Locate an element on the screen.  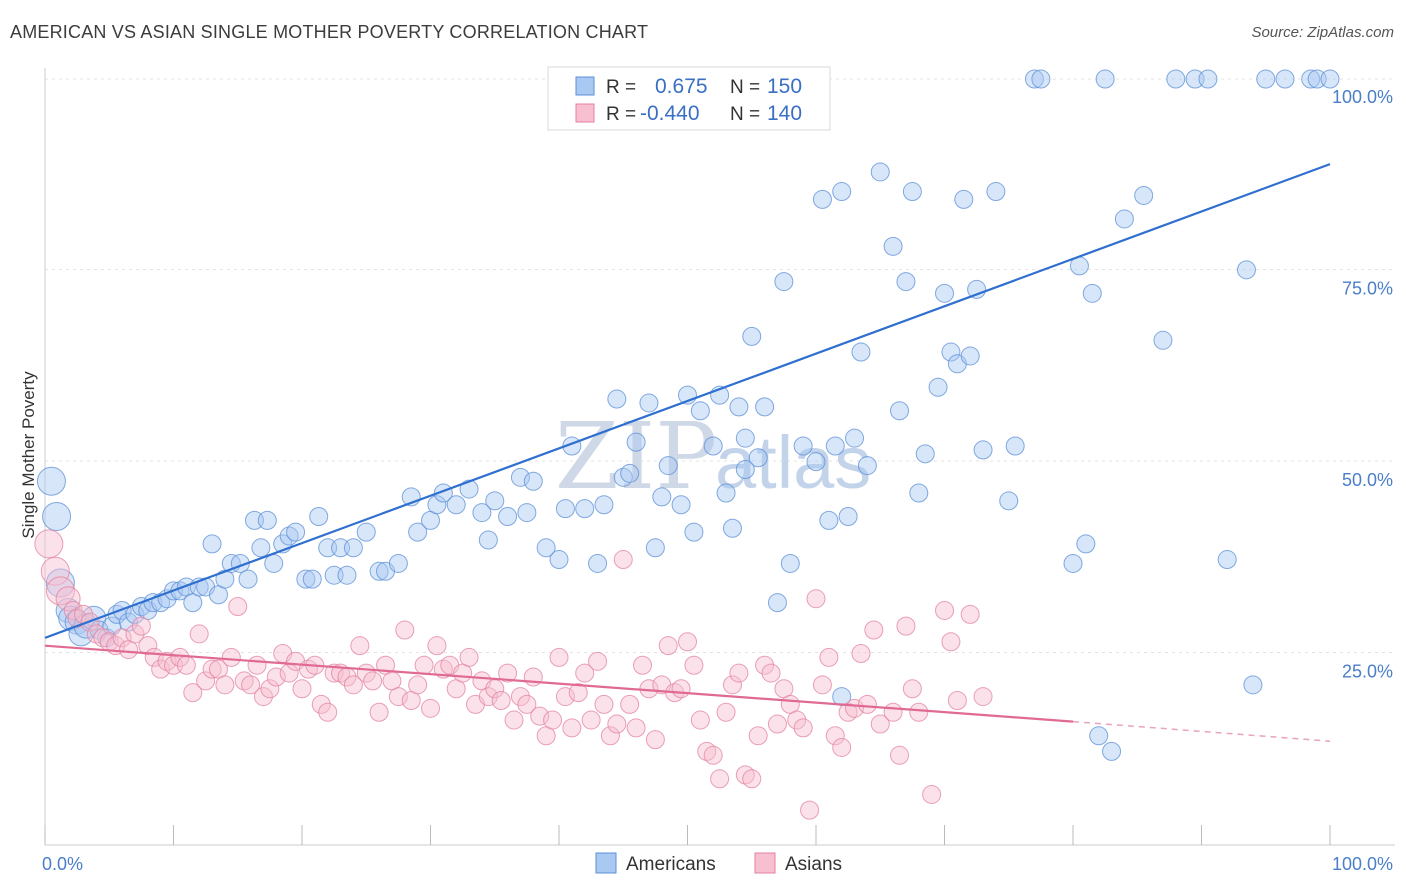
series-legend: Americans Asians is located at coordinates (718, 863).